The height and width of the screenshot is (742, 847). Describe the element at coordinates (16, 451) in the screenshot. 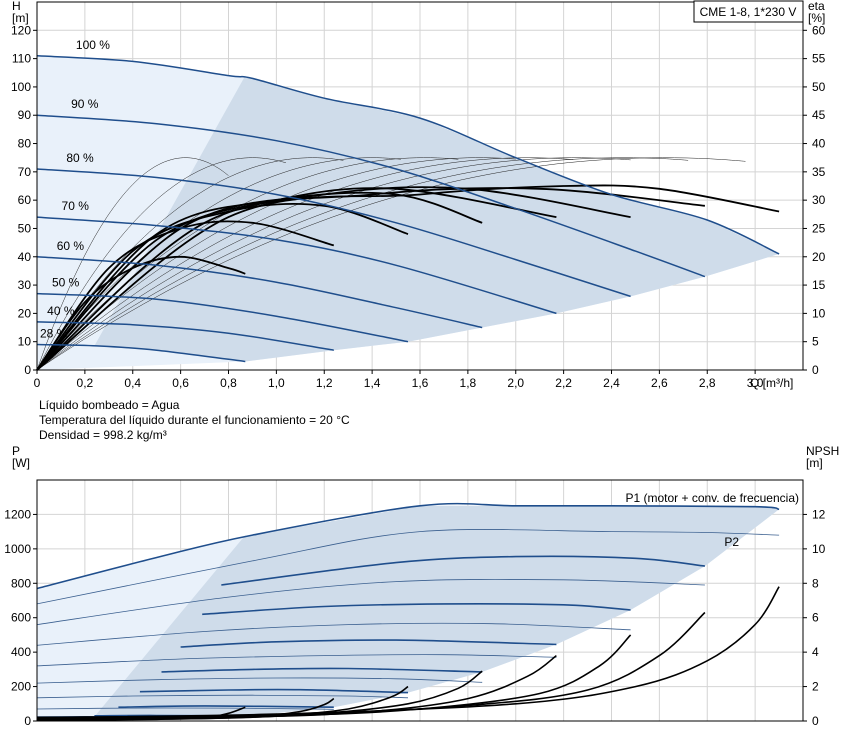

I see `p-axis-label: P` at that location.